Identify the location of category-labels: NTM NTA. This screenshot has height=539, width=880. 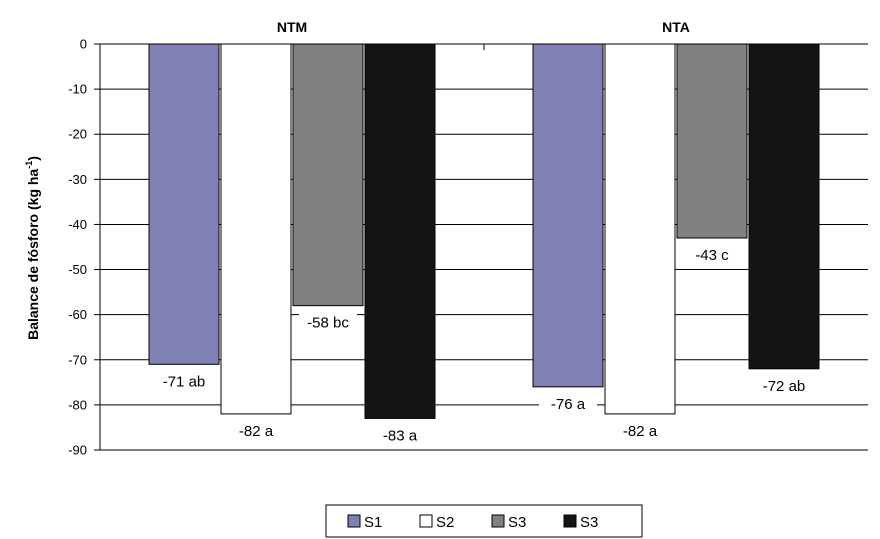
(483, 27).